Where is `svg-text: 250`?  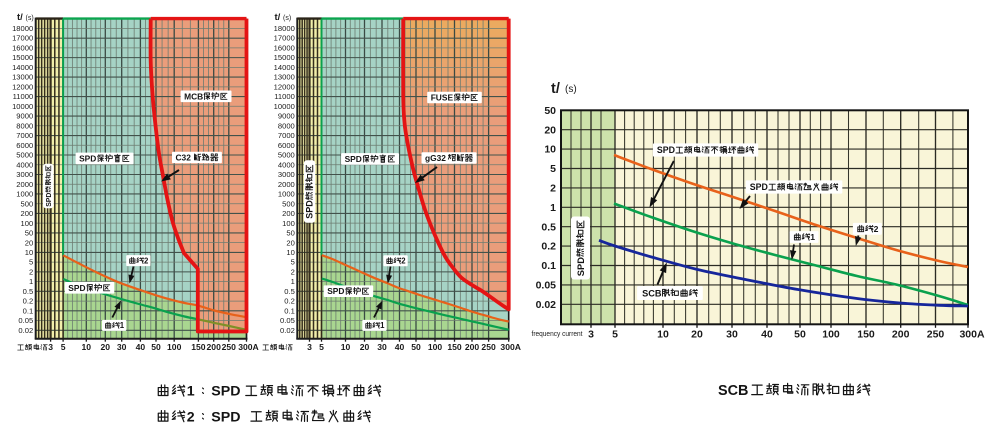
svg-text: 250 is located at coordinates (229, 347).